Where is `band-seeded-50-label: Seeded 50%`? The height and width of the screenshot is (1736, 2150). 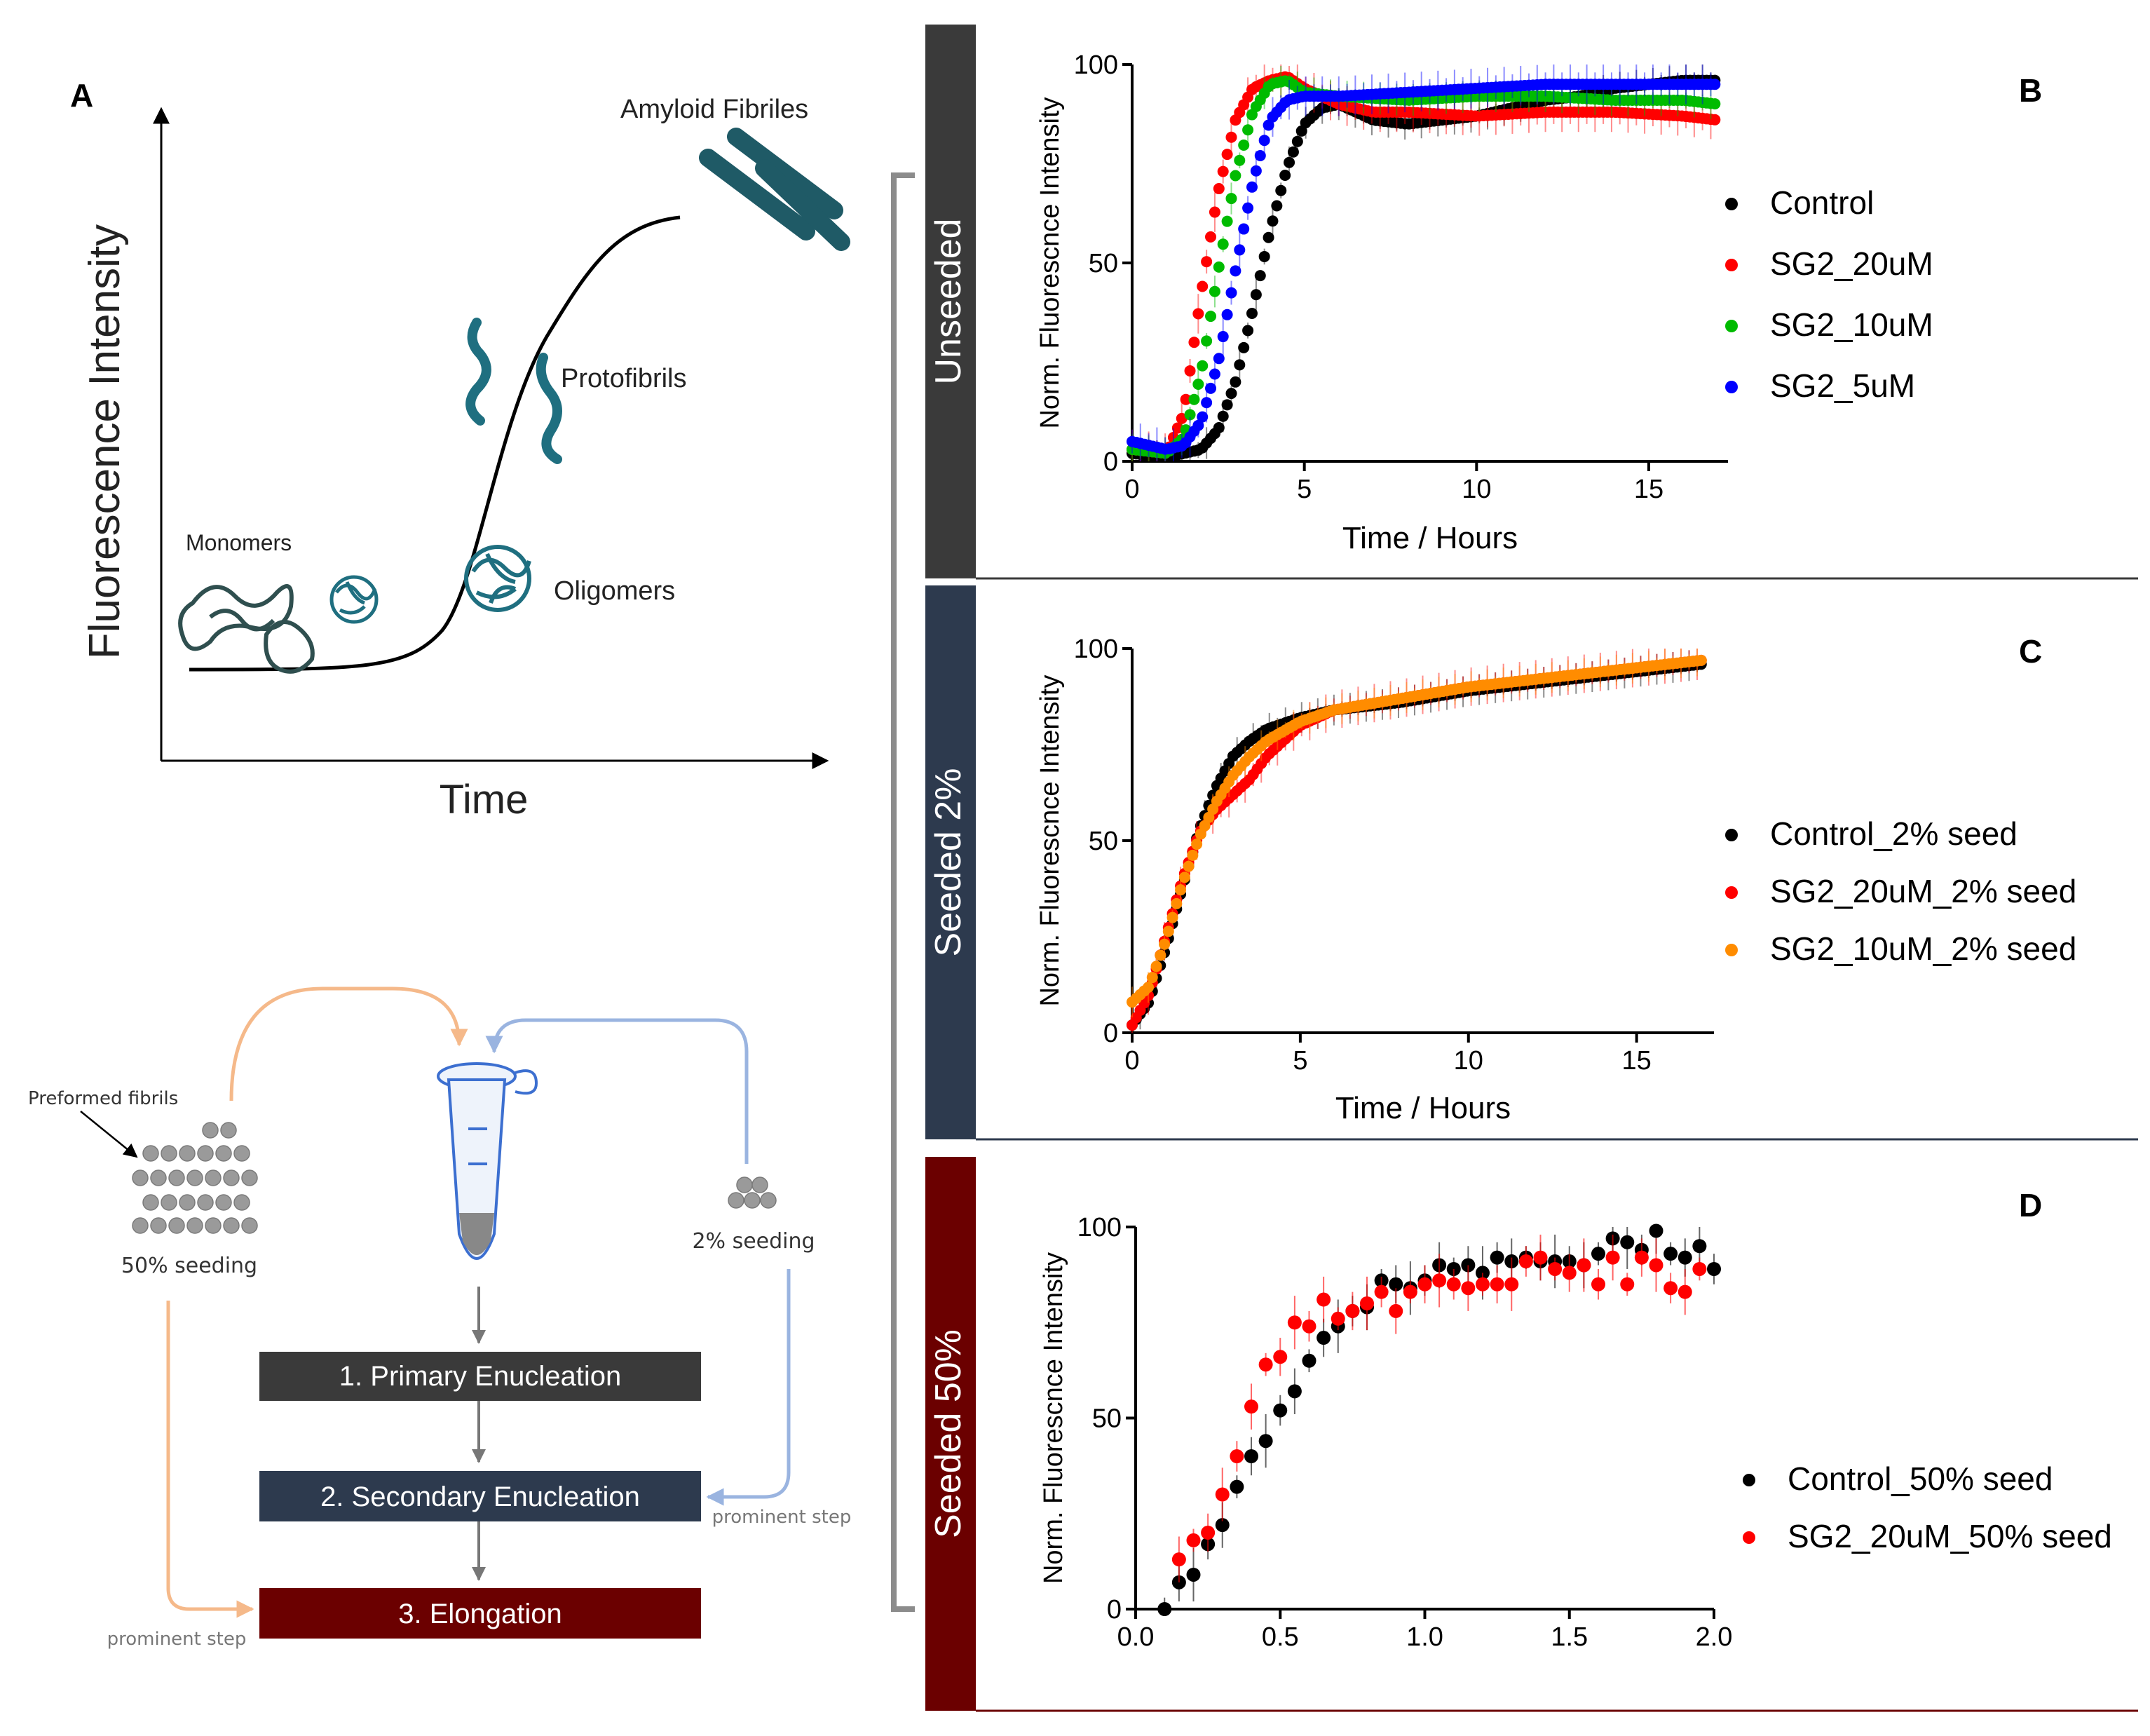 band-seeded-50-label: Seeded 50% is located at coordinates (948, 1433).